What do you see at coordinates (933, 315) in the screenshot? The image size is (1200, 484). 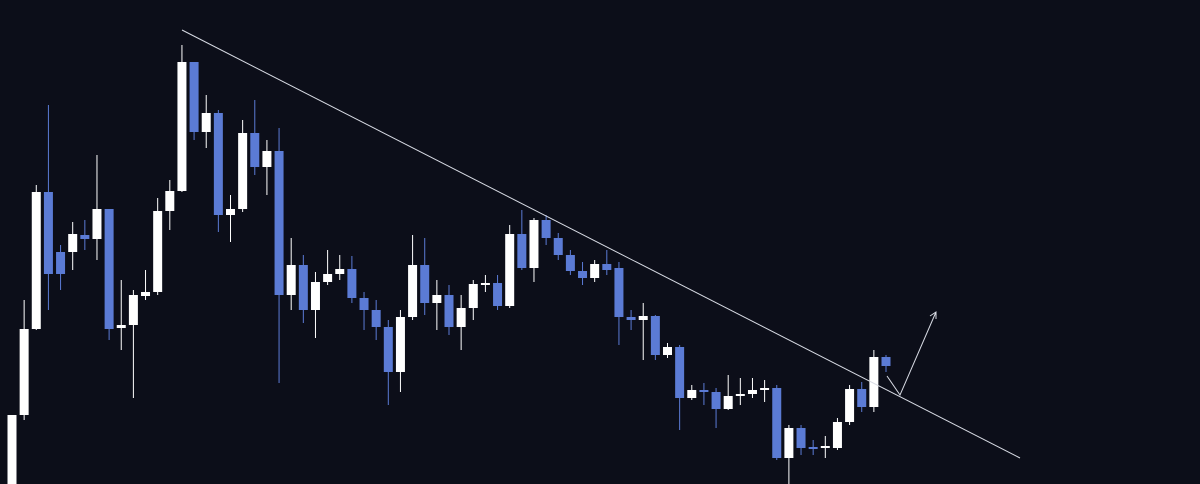 I see `arrow-head` at bounding box center [933, 315].